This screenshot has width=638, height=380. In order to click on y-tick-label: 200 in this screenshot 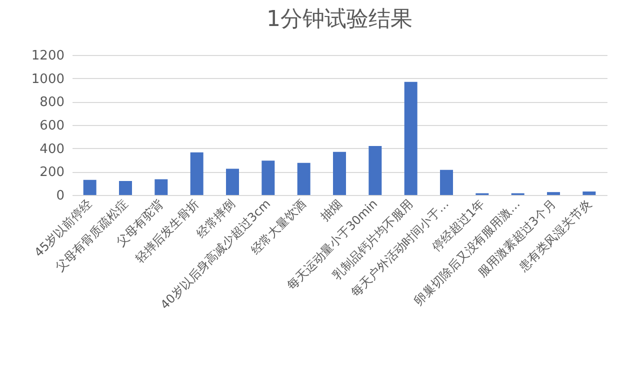, I will do `click(52, 172)`.